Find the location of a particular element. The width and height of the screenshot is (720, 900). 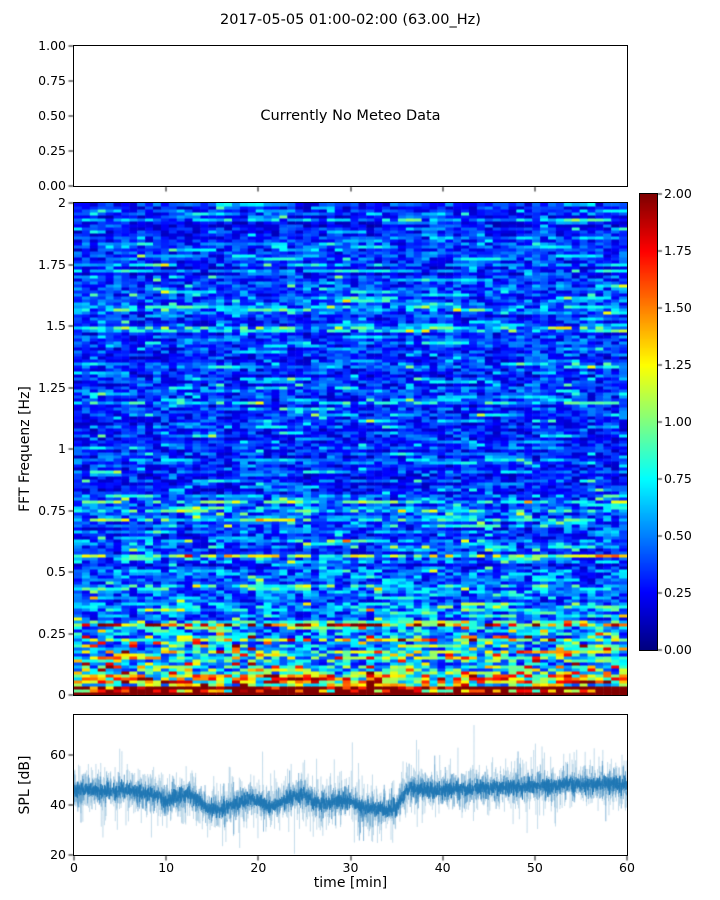

colorbar-tick-label: 0.25 is located at coordinates (678, 592).